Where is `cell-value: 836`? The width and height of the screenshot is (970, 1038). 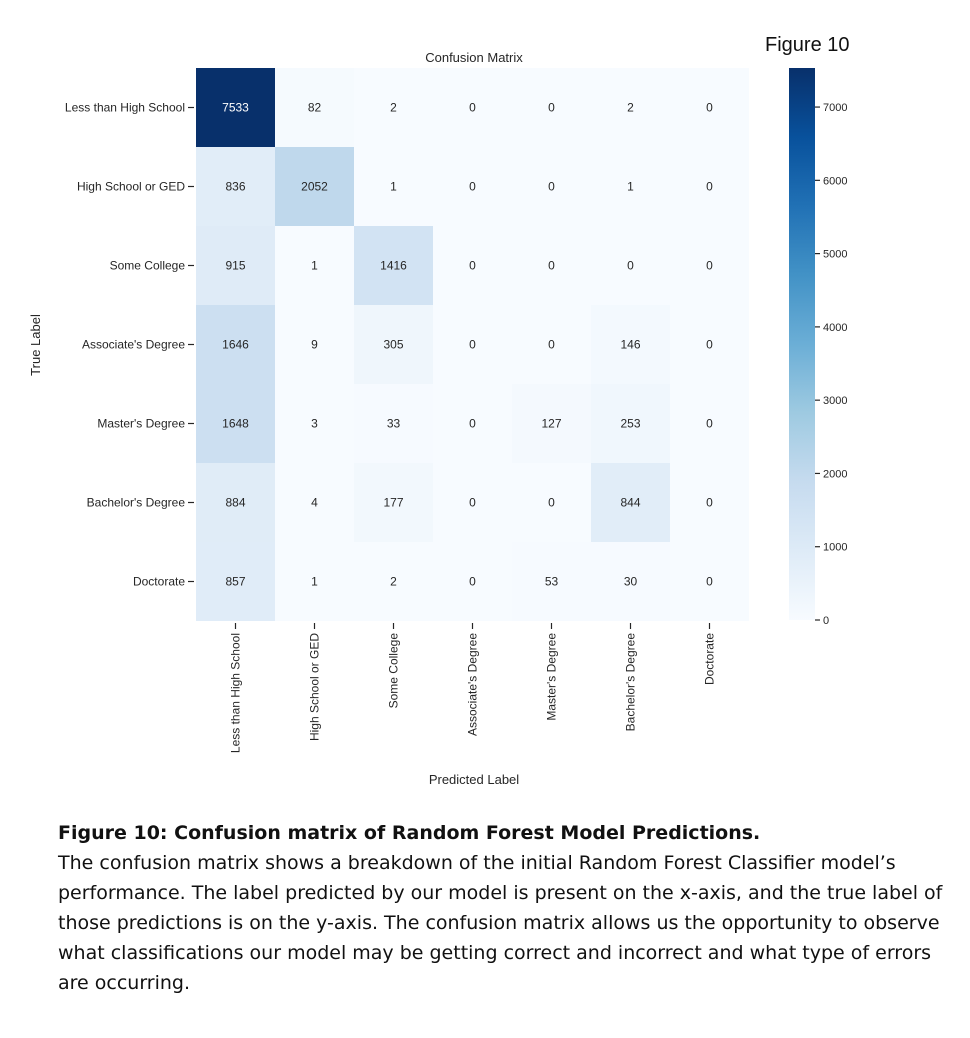 cell-value: 836 is located at coordinates (235, 187).